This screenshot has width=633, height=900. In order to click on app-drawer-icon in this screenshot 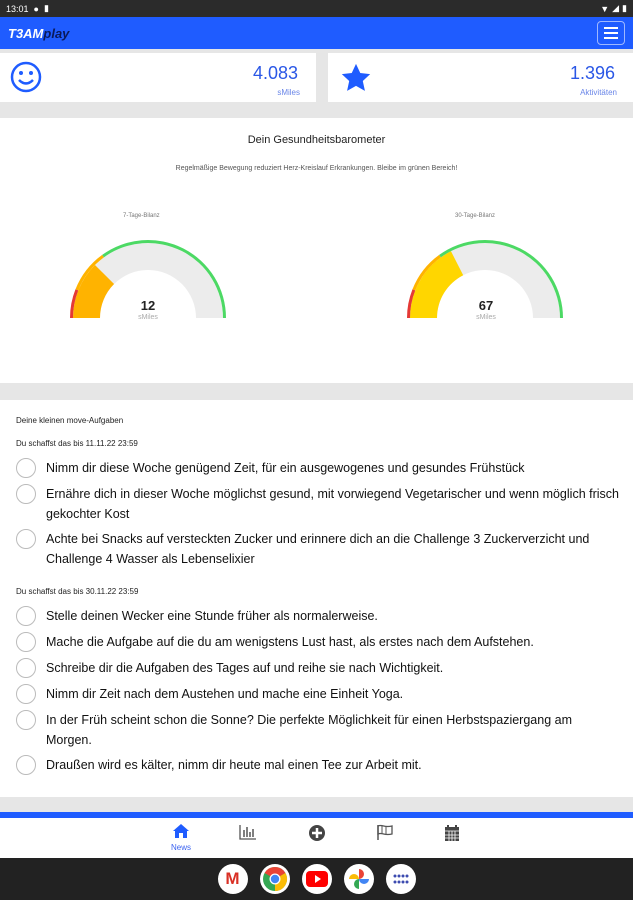, I will do `click(400, 879)`.